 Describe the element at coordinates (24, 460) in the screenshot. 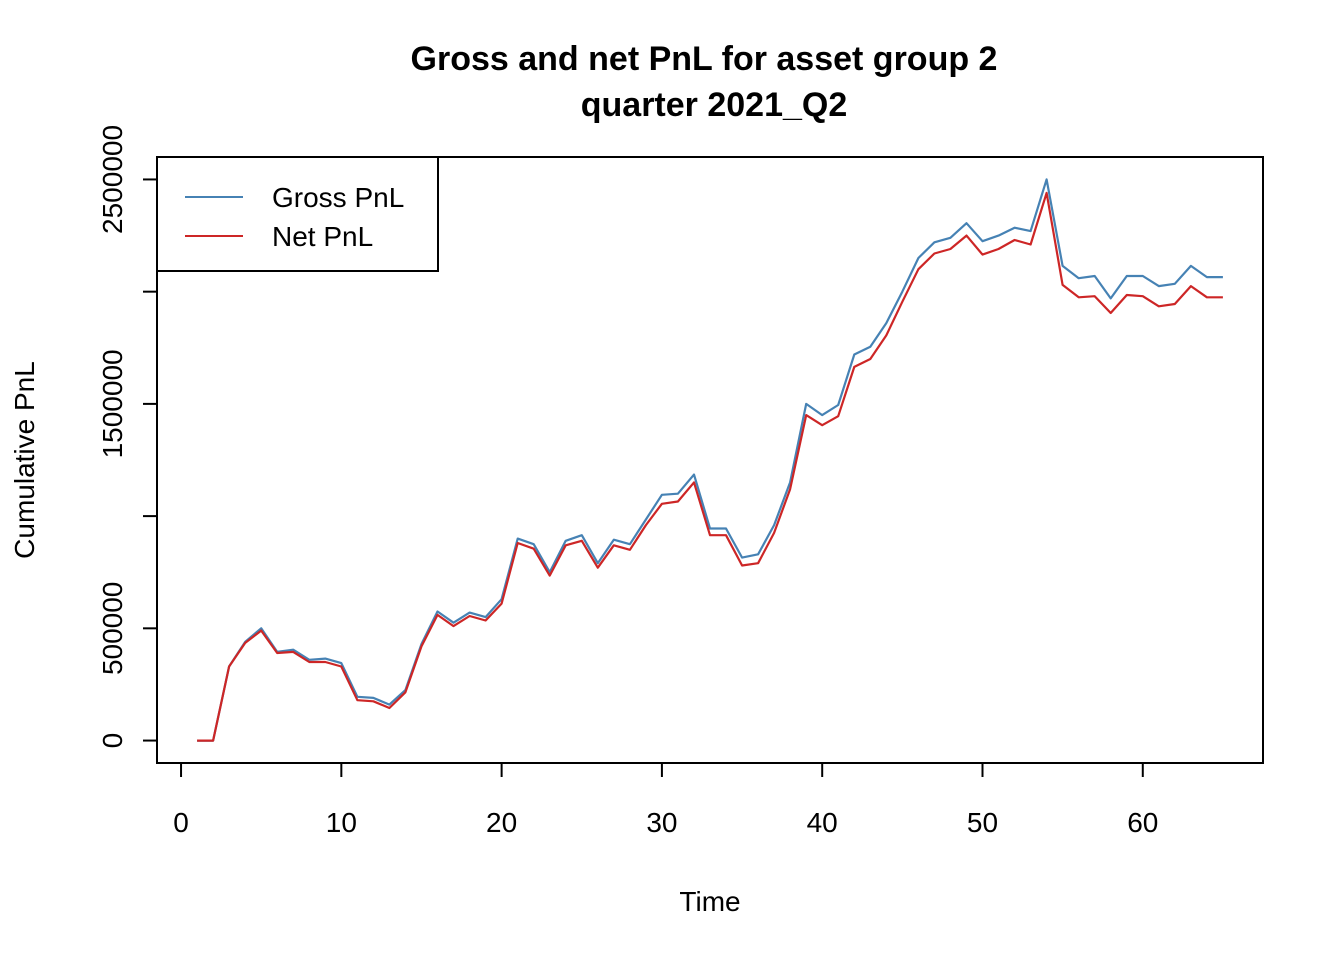

I see `y-axis-label: Cumulative PnL` at that location.